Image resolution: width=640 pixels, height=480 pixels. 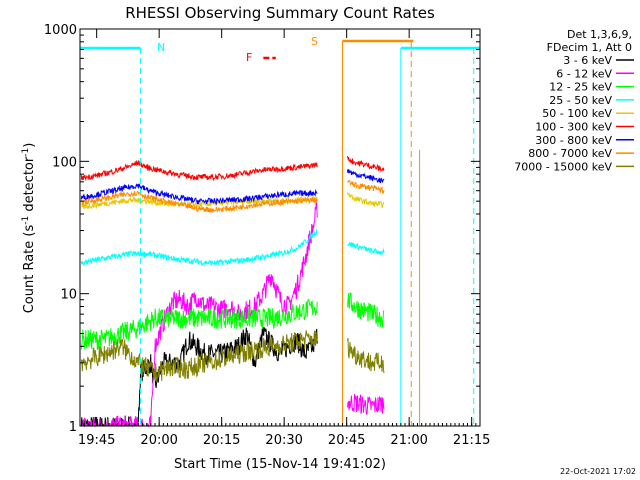 What do you see at coordinates (73, 427) in the screenshot?
I see `y-tick-label: 1` at bounding box center [73, 427].